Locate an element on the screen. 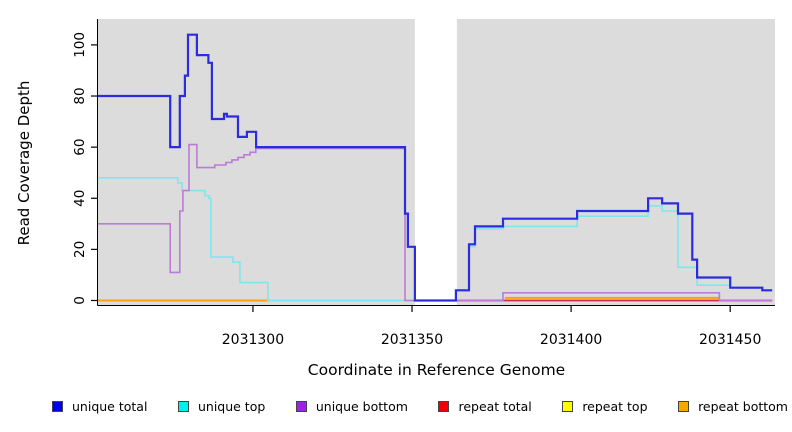 This screenshot has height=432, width=792. x-axis-title: Coordinate in Reference Genome is located at coordinates (436, 370).